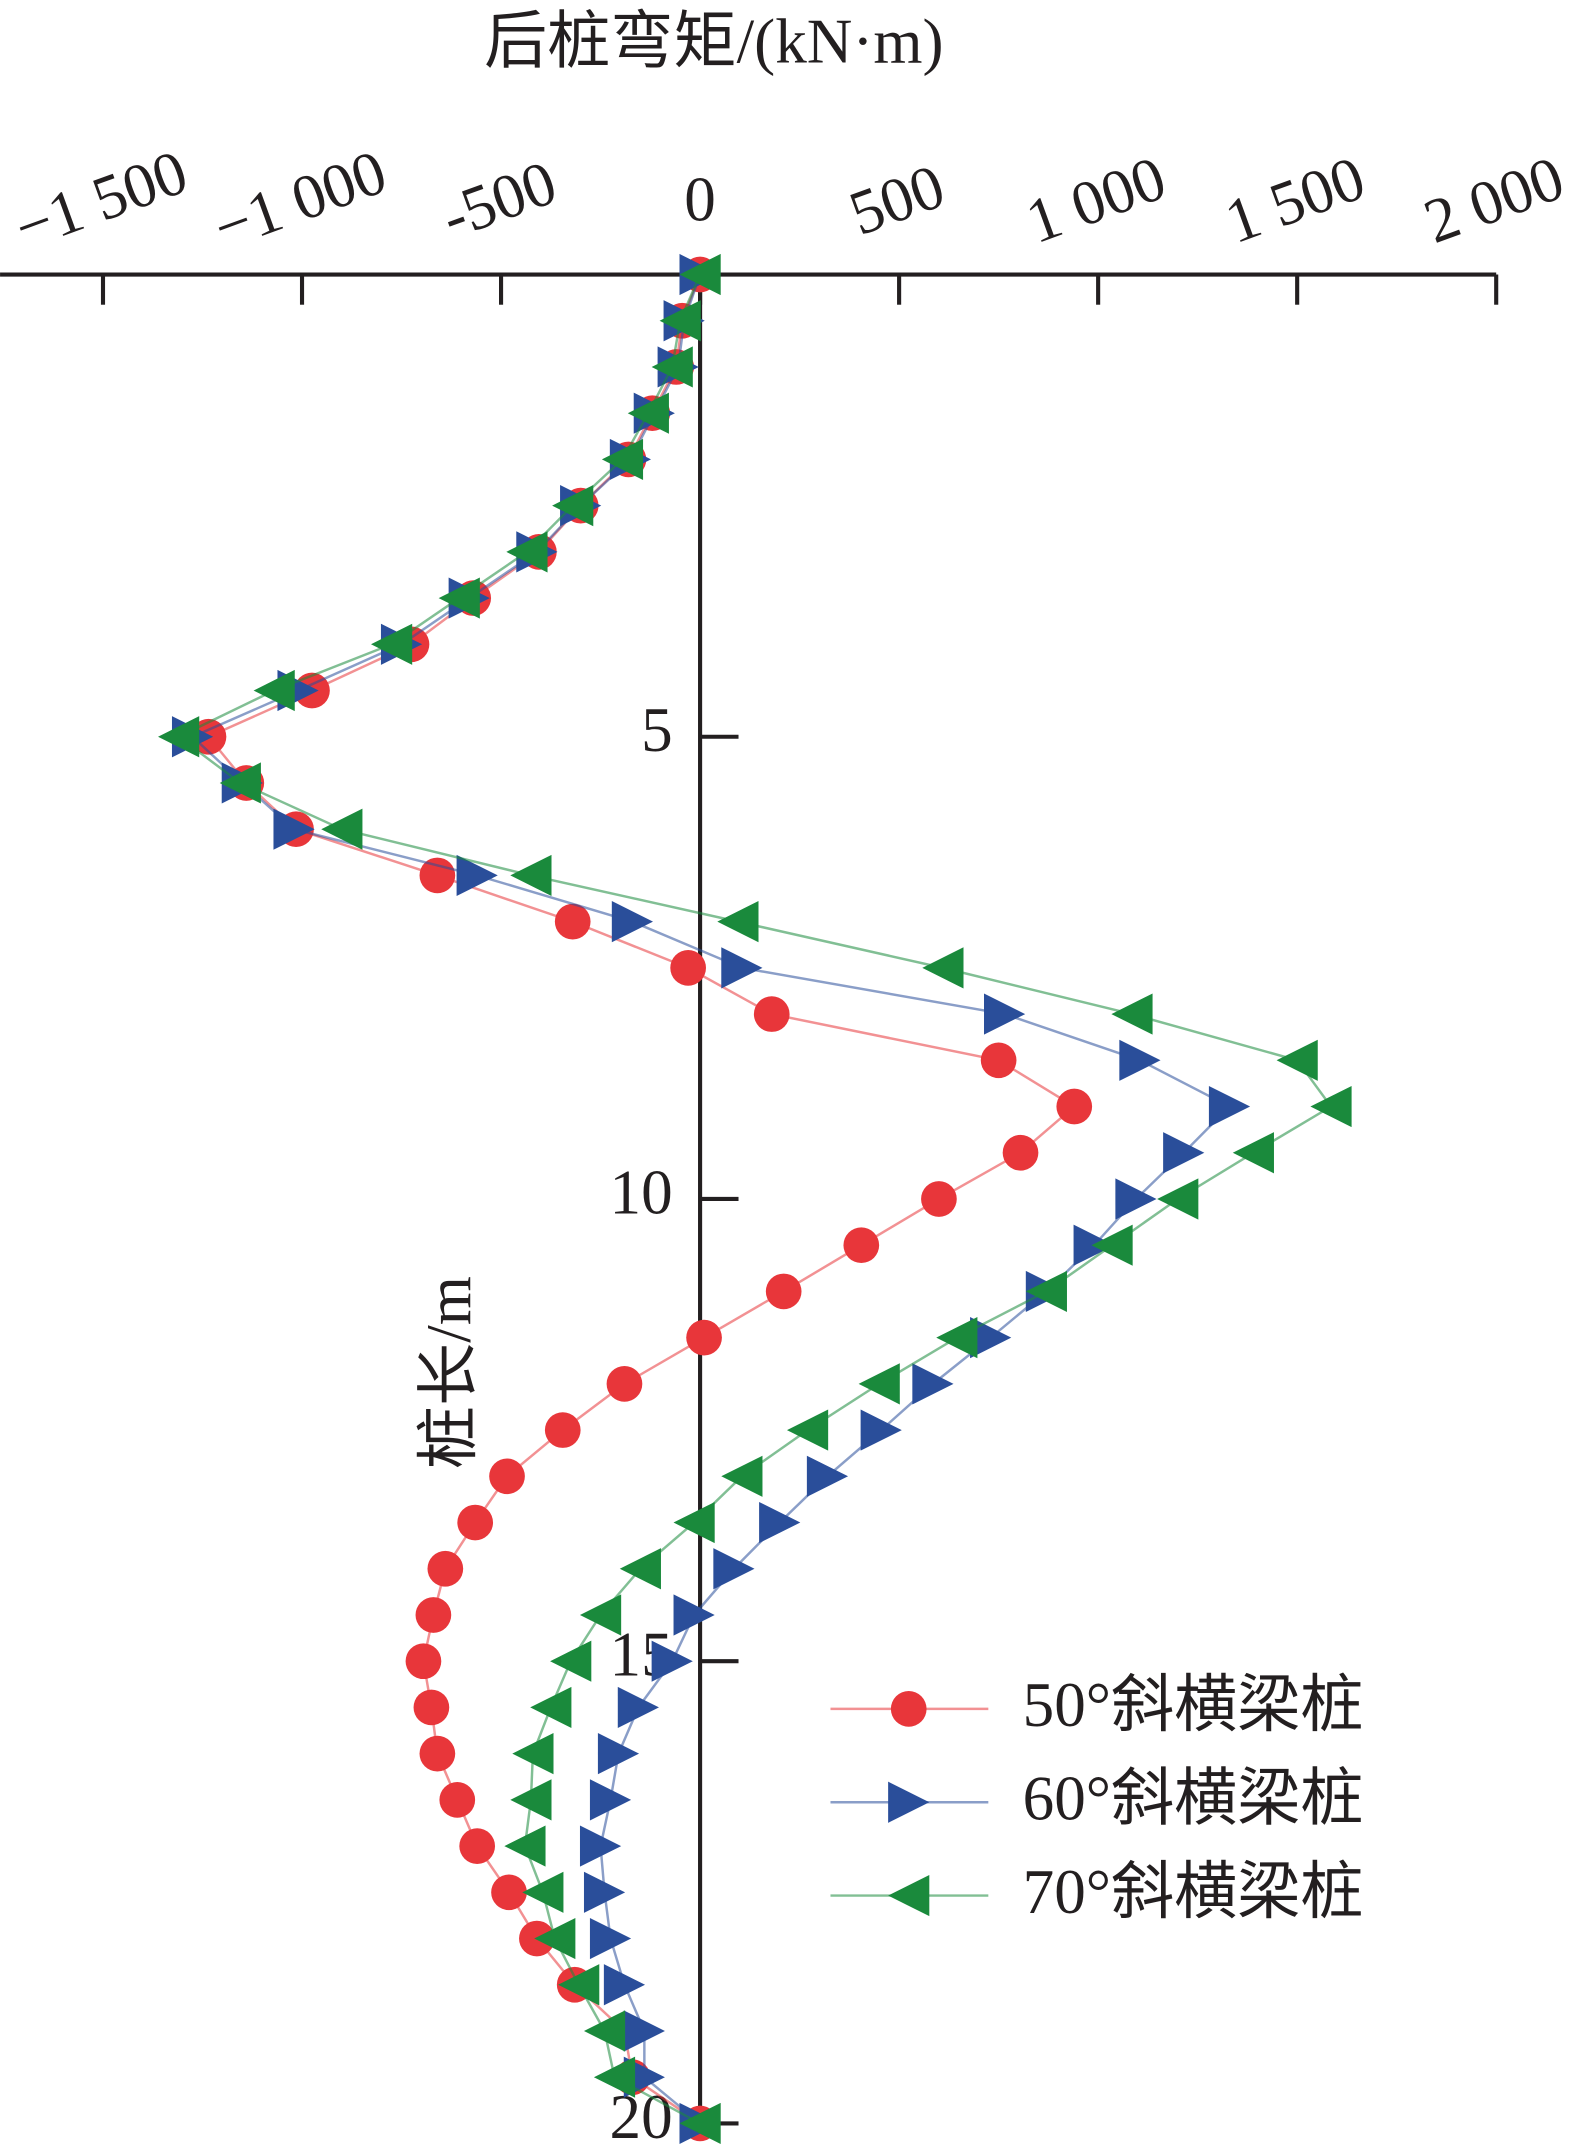  Describe the element at coordinates (1193, 1798) in the screenshot. I see `legend-label: 60°斜横梁桩` at that location.